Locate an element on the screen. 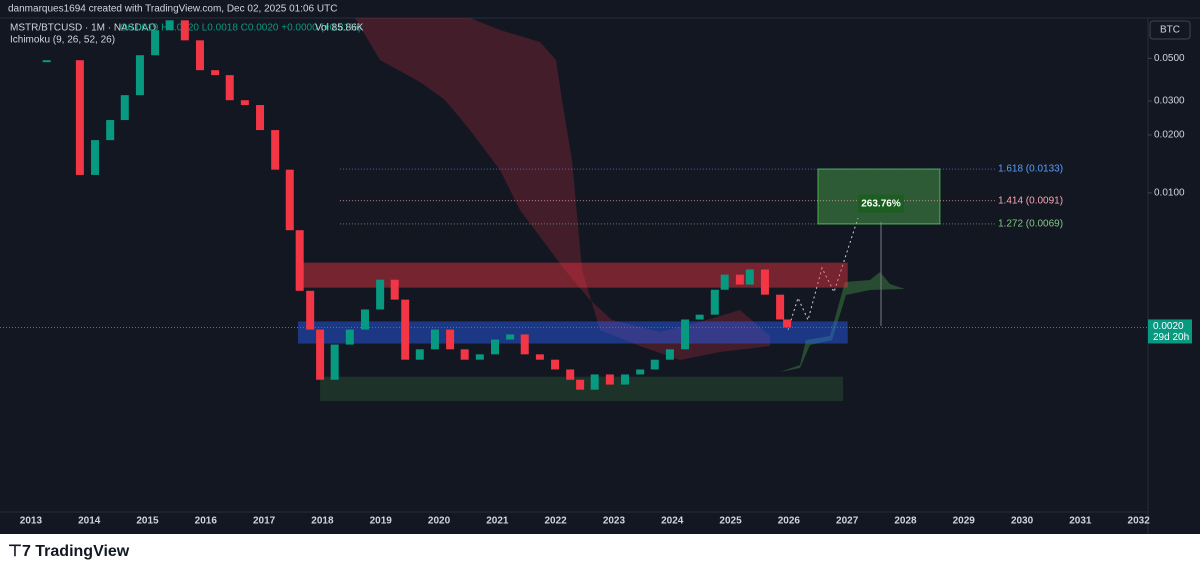  x-tick-label: 2021 is located at coordinates (497, 521).